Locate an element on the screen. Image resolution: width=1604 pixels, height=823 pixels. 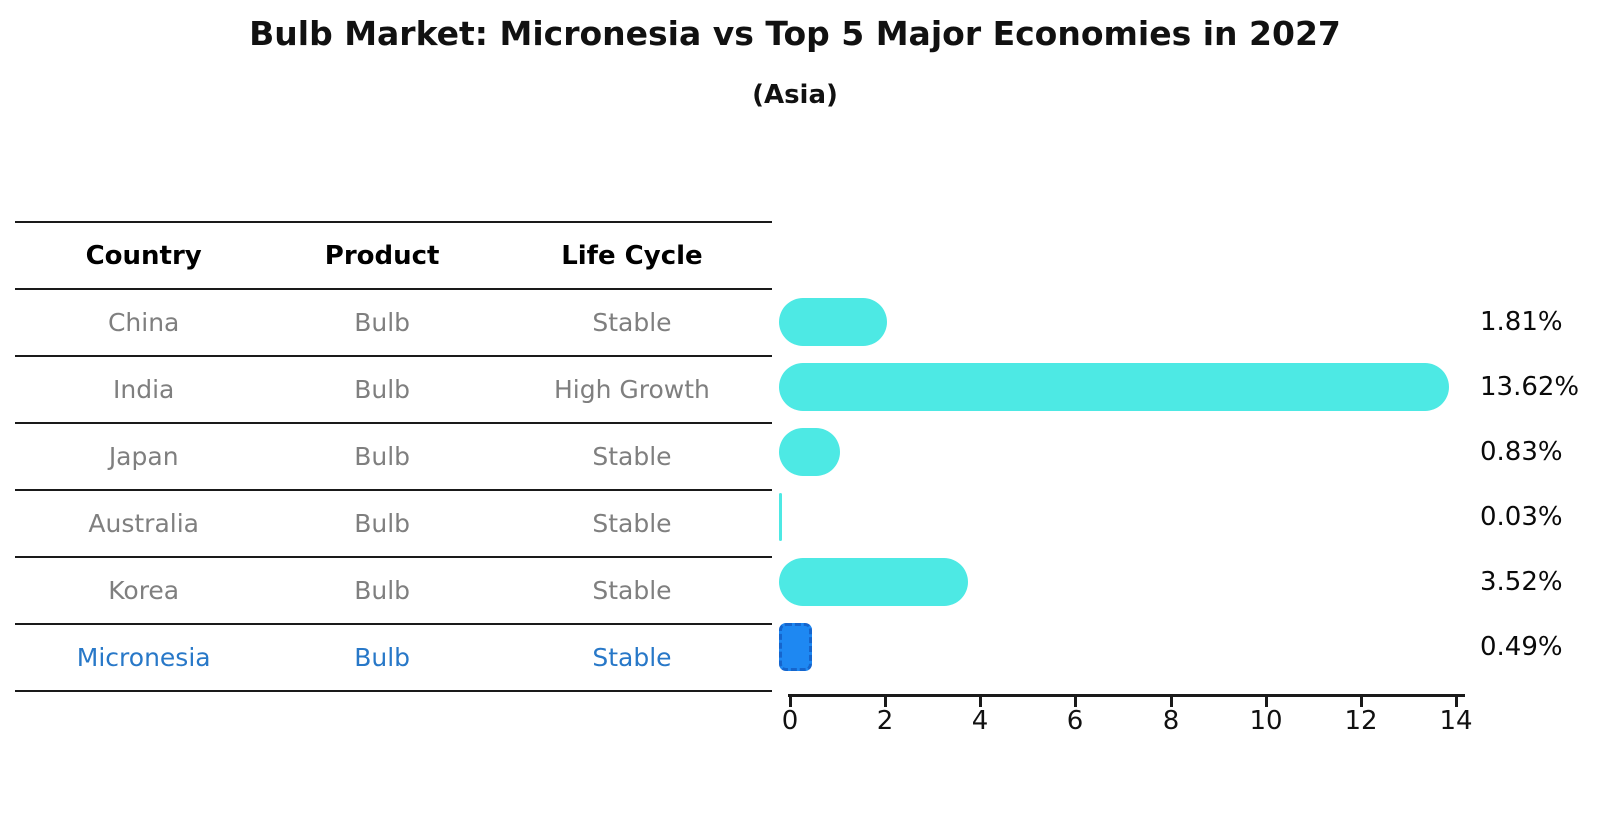
bar-japan is located at coordinates (810, 452).